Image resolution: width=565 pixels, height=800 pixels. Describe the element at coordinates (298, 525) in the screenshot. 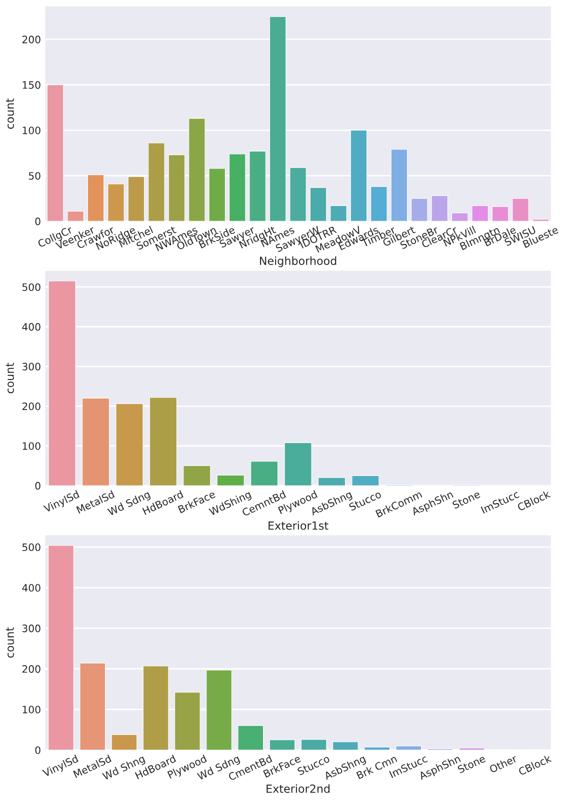

I see `x-axis-title: Exterior1st` at that location.